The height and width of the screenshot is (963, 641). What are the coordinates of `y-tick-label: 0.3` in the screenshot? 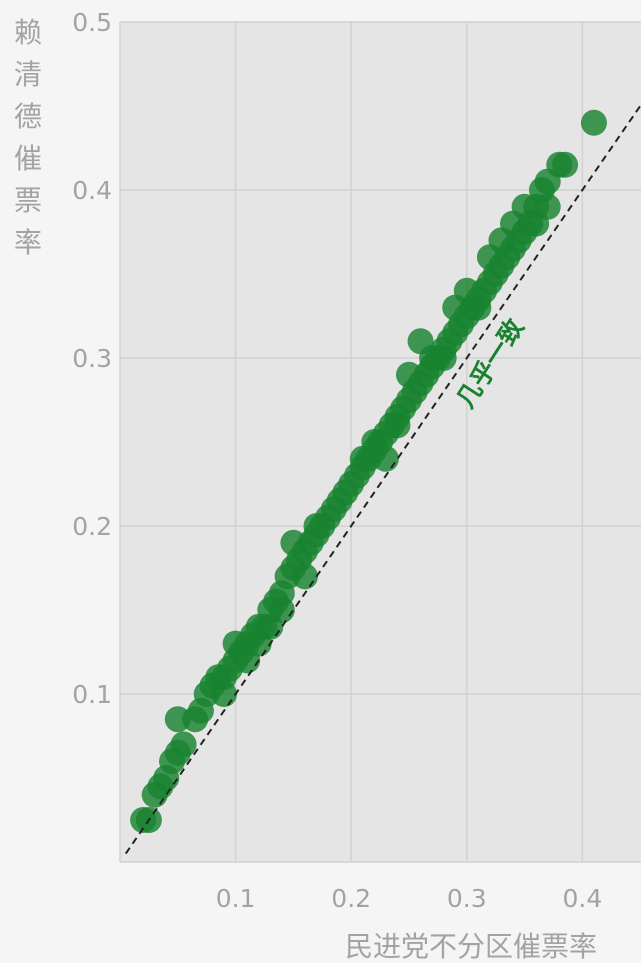 It's located at (92, 358).